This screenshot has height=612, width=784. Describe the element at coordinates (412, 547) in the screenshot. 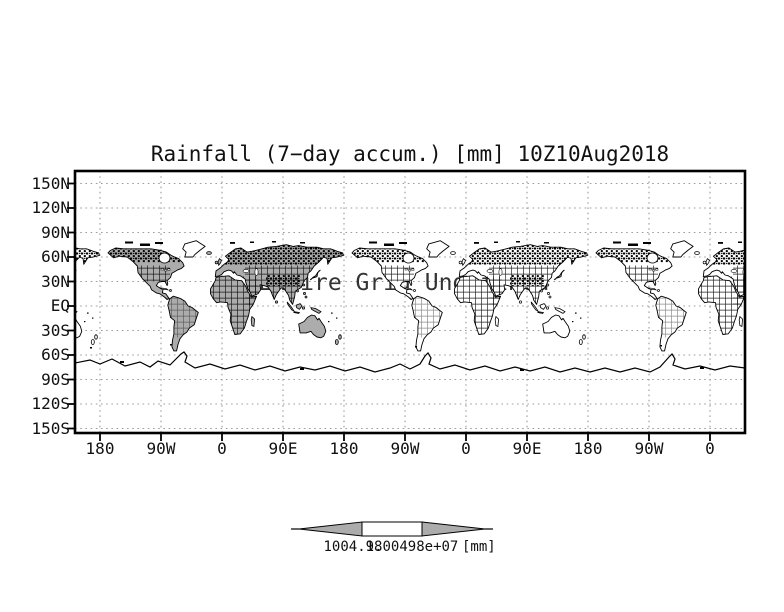

I see `colorbar-max-label: 1.00498e+07` at that location.